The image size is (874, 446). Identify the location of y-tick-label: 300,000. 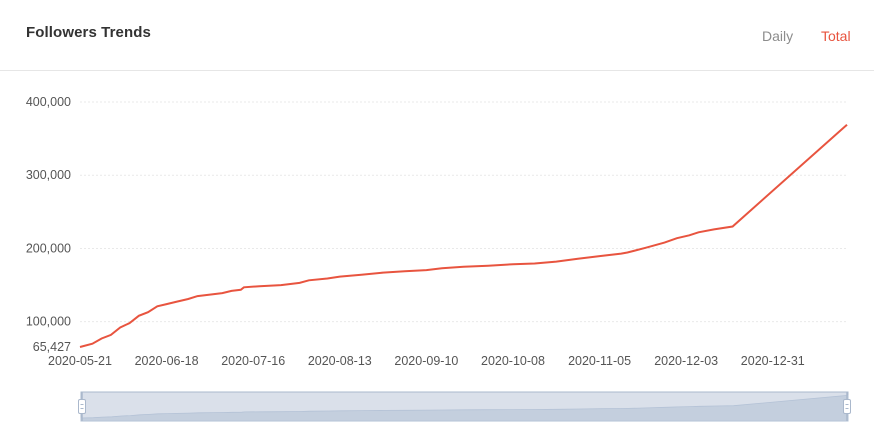
(48, 175).